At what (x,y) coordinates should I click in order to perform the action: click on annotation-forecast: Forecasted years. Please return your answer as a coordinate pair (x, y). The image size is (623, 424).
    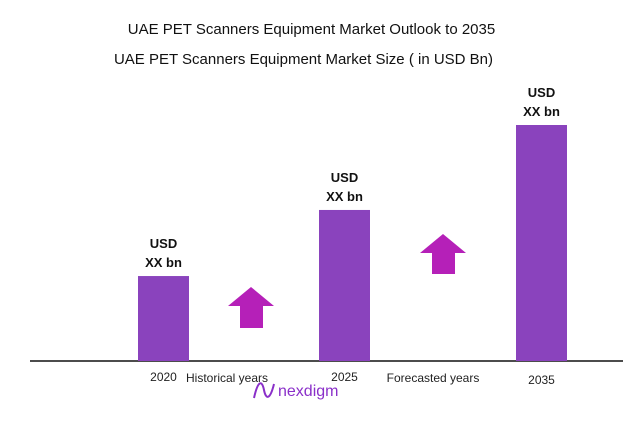
    Looking at the image, I should click on (433, 378).